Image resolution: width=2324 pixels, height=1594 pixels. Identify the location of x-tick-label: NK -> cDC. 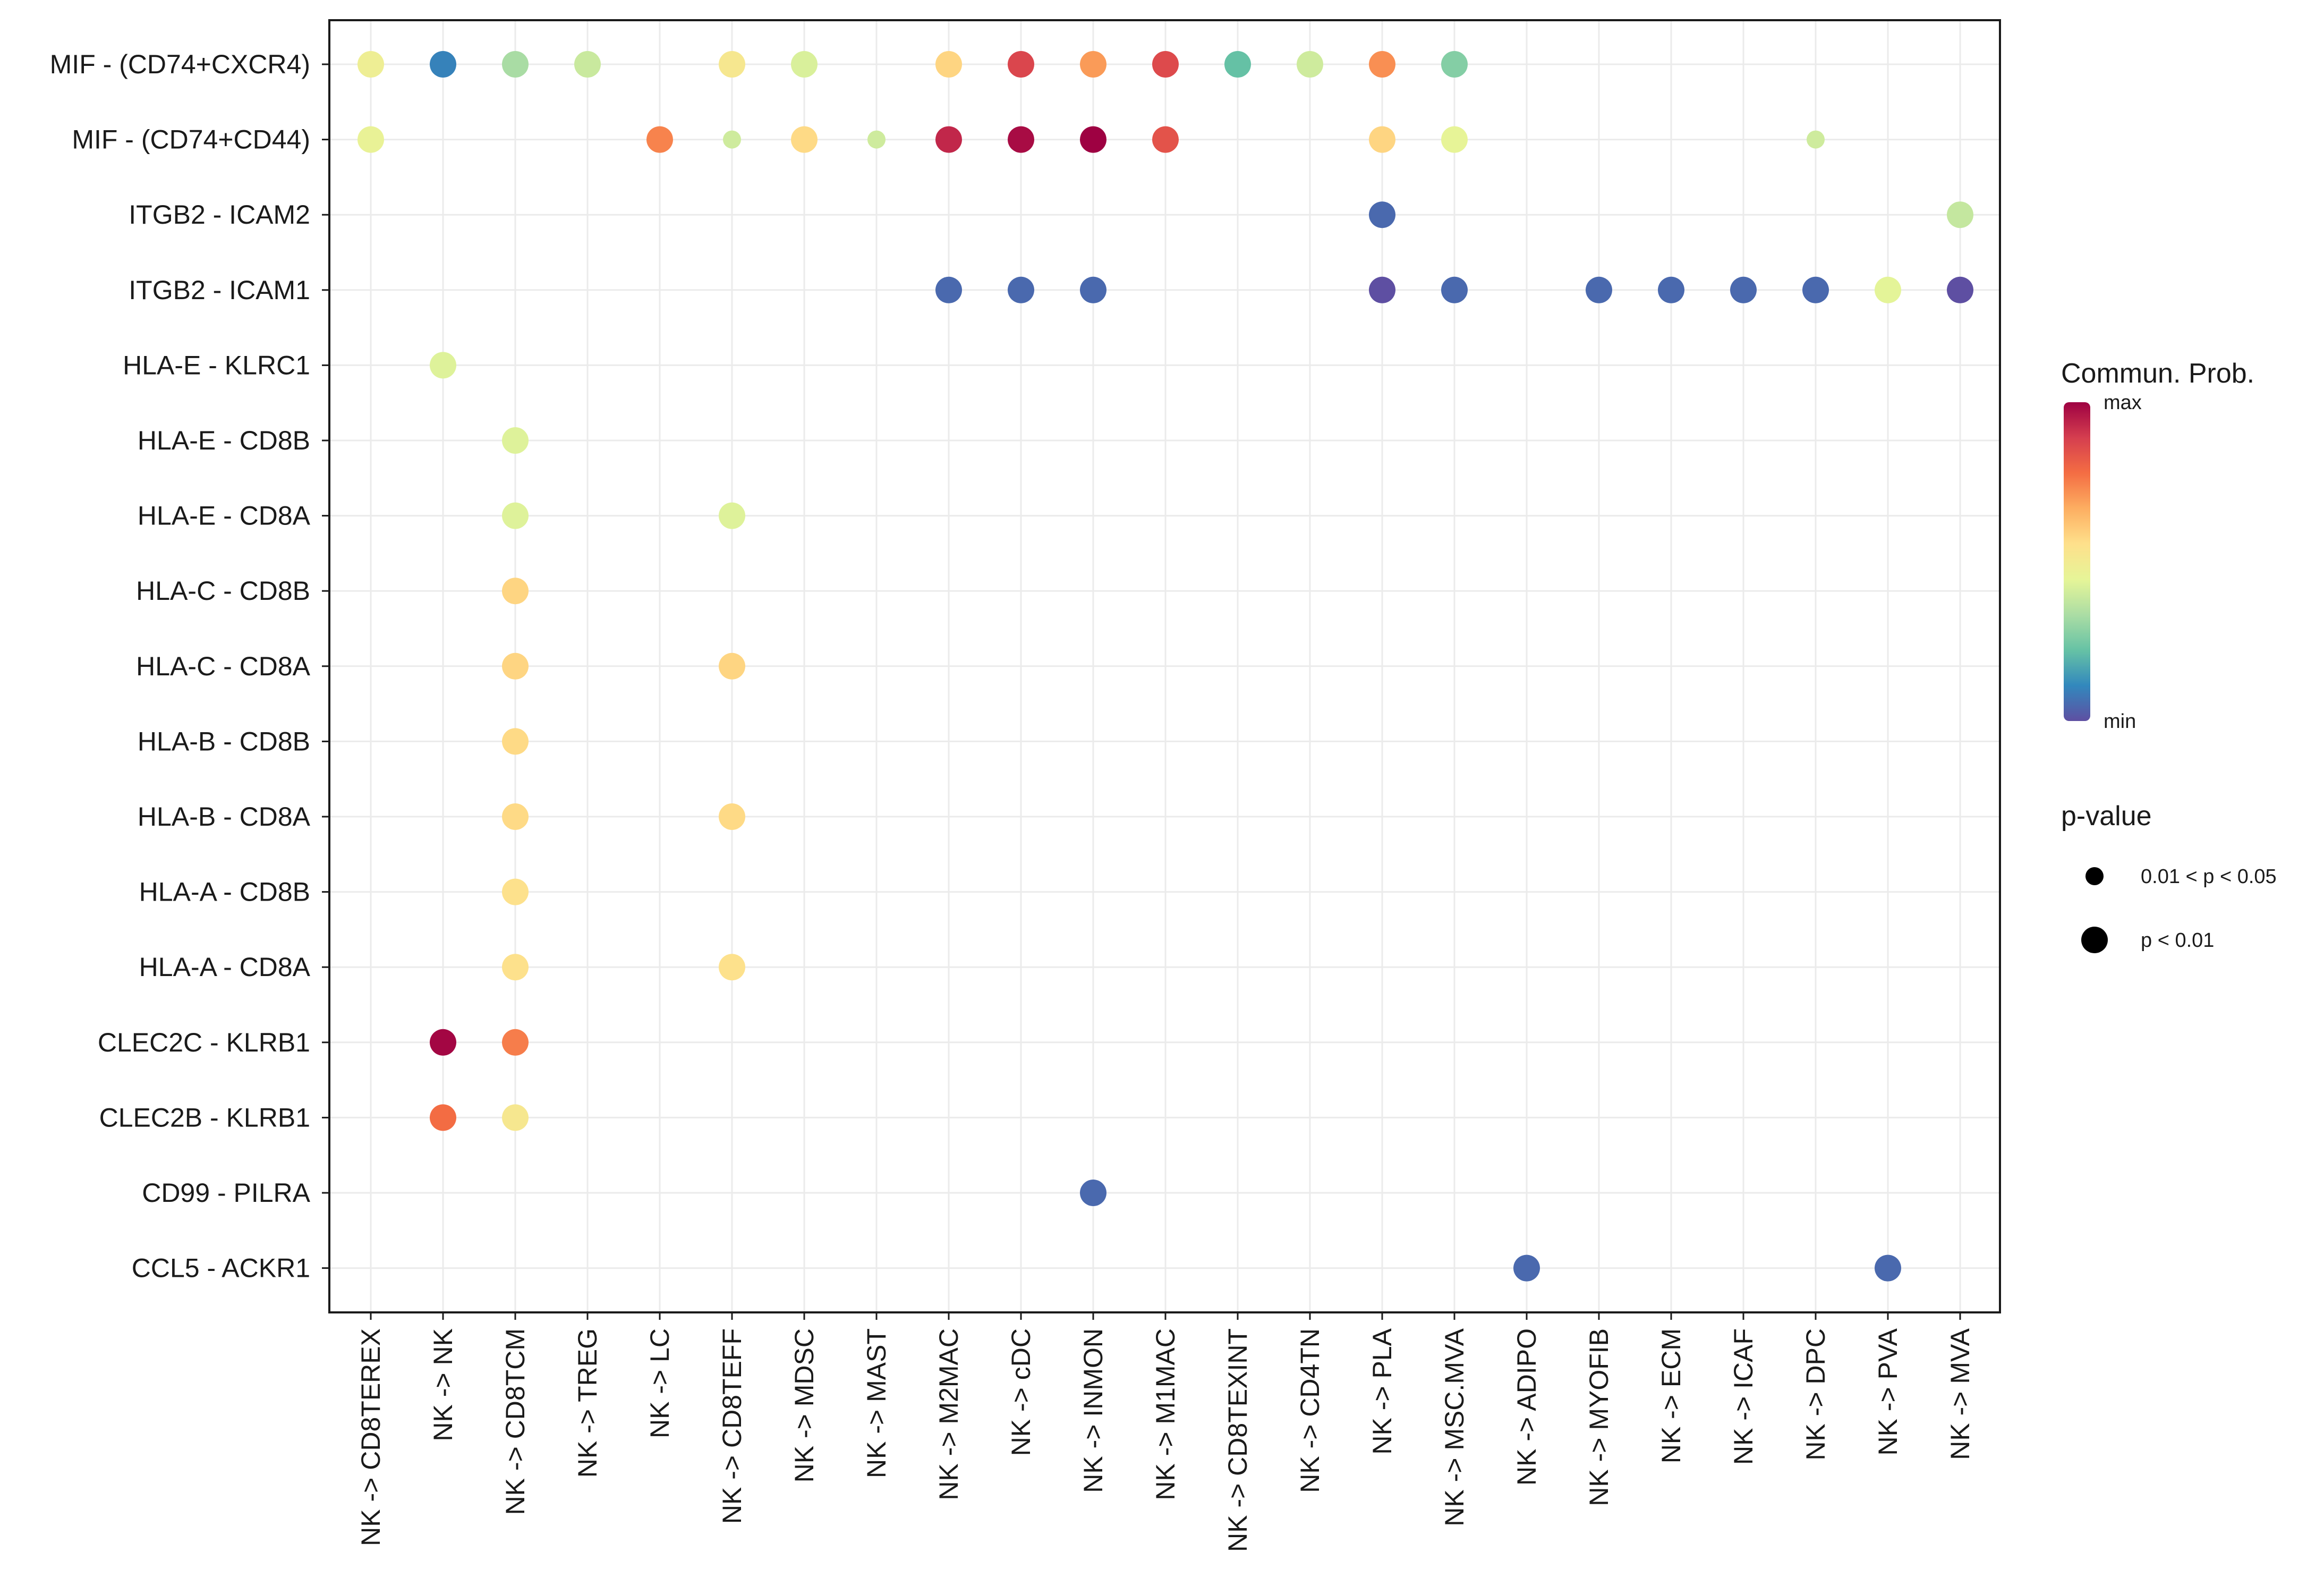
(1021, 1392).